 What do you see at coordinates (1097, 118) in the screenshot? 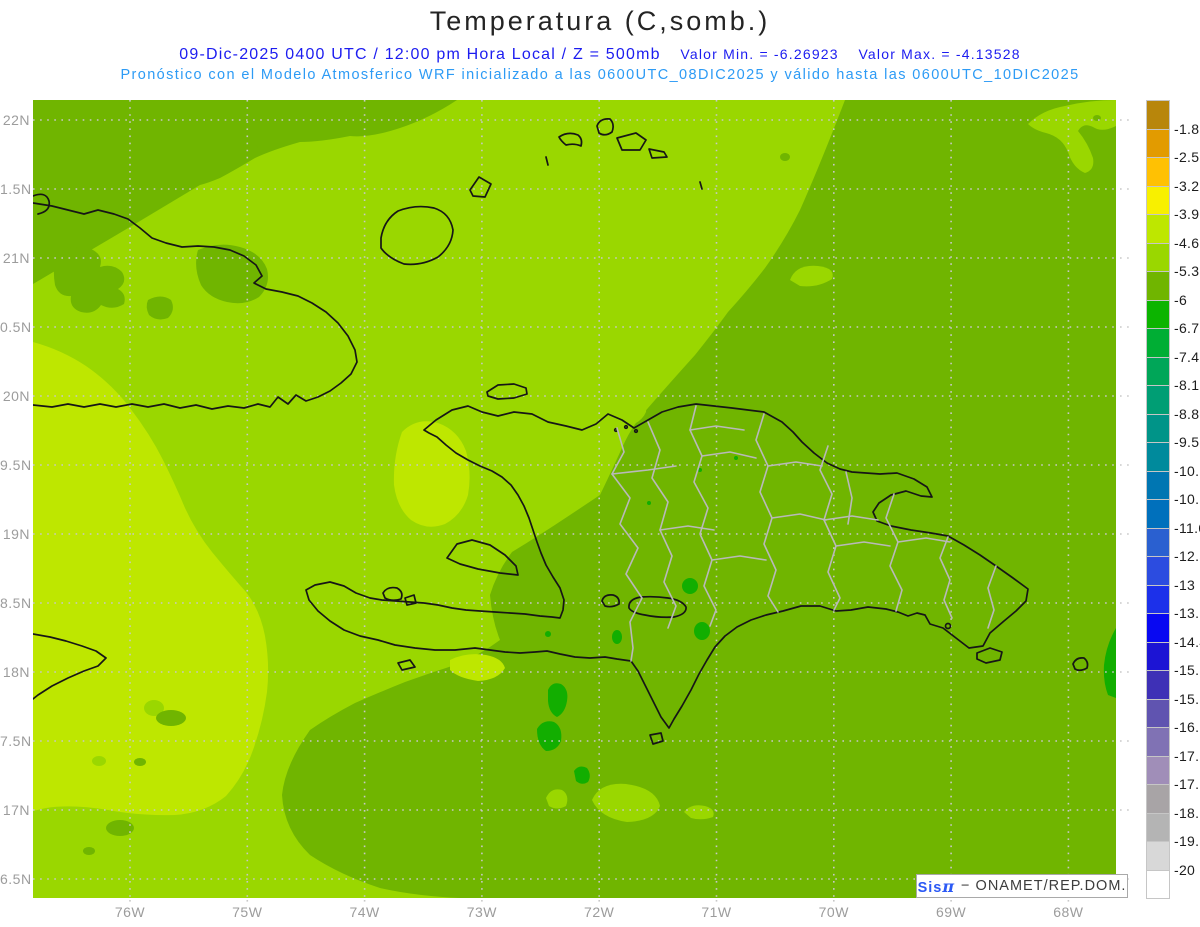
I see `shade-olive-corner-dot` at bounding box center [1097, 118].